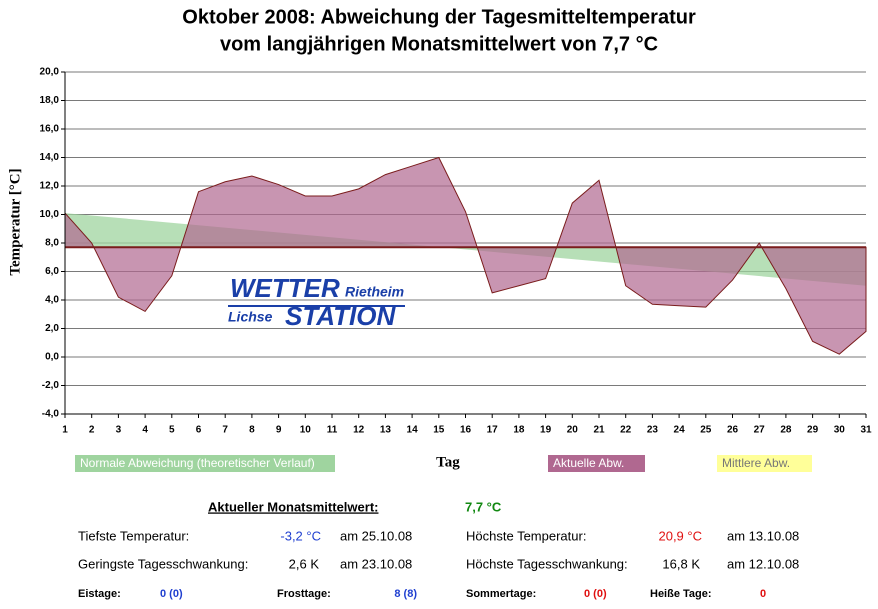 Image resolution: width=878 pixels, height=609 pixels. I want to click on stat-date: am 23.10.08, so click(376, 563).